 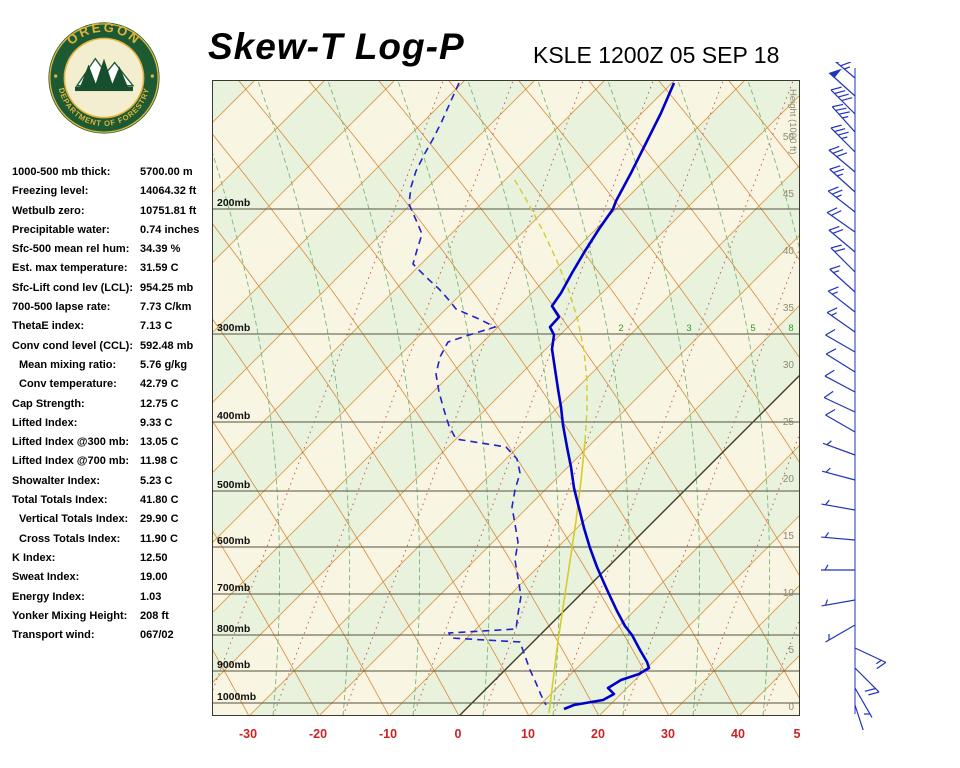 What do you see at coordinates (789, 137) in the screenshot?
I see `height-tick-label: 50` at bounding box center [789, 137].